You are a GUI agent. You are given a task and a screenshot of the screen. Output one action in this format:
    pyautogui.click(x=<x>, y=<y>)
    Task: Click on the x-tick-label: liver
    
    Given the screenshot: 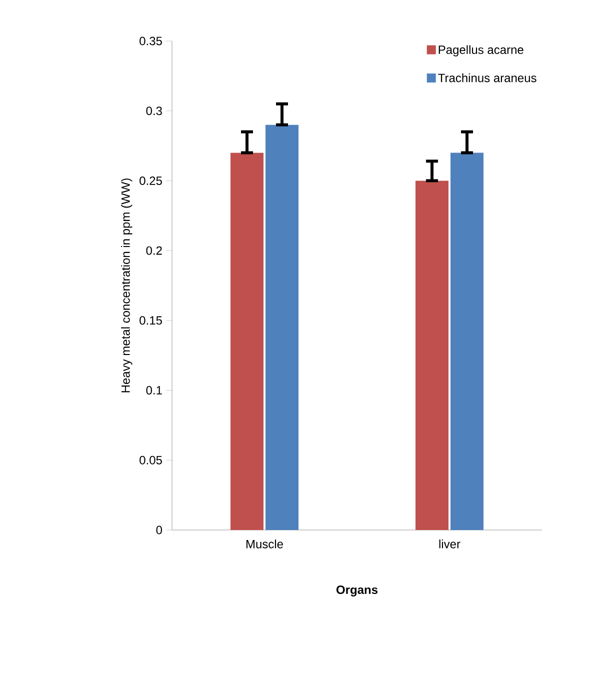 What is the action you would take?
    pyautogui.click(x=449, y=544)
    